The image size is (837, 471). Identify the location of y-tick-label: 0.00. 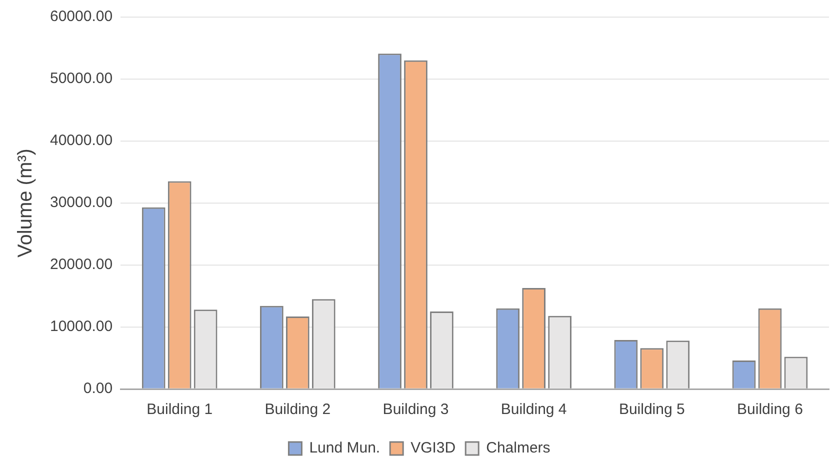
(98, 389).